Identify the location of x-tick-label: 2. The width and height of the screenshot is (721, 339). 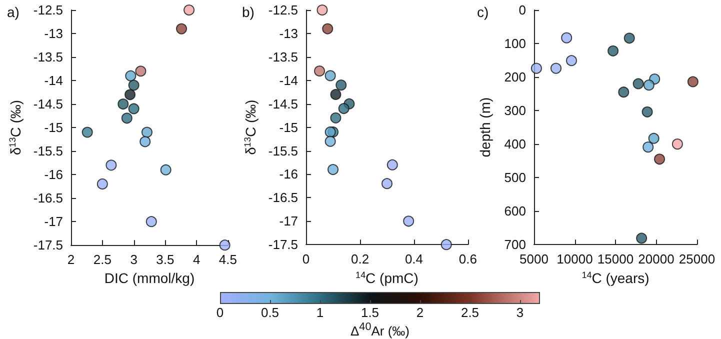
(71, 260).